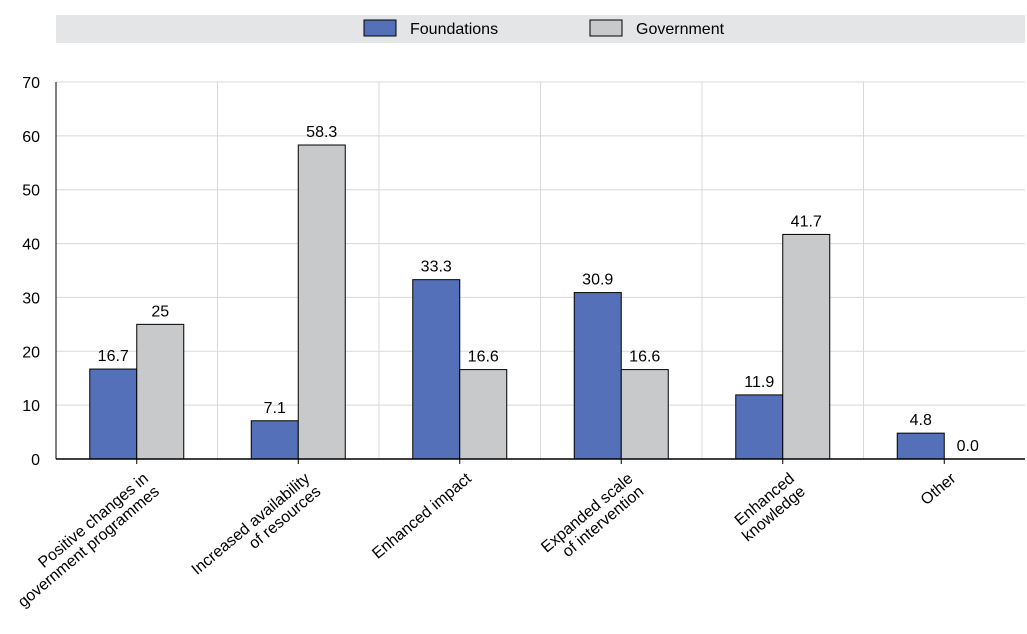 This screenshot has width=1027, height=634. Describe the element at coordinates (113, 356) in the screenshot. I see `data-label: 16.7` at that location.